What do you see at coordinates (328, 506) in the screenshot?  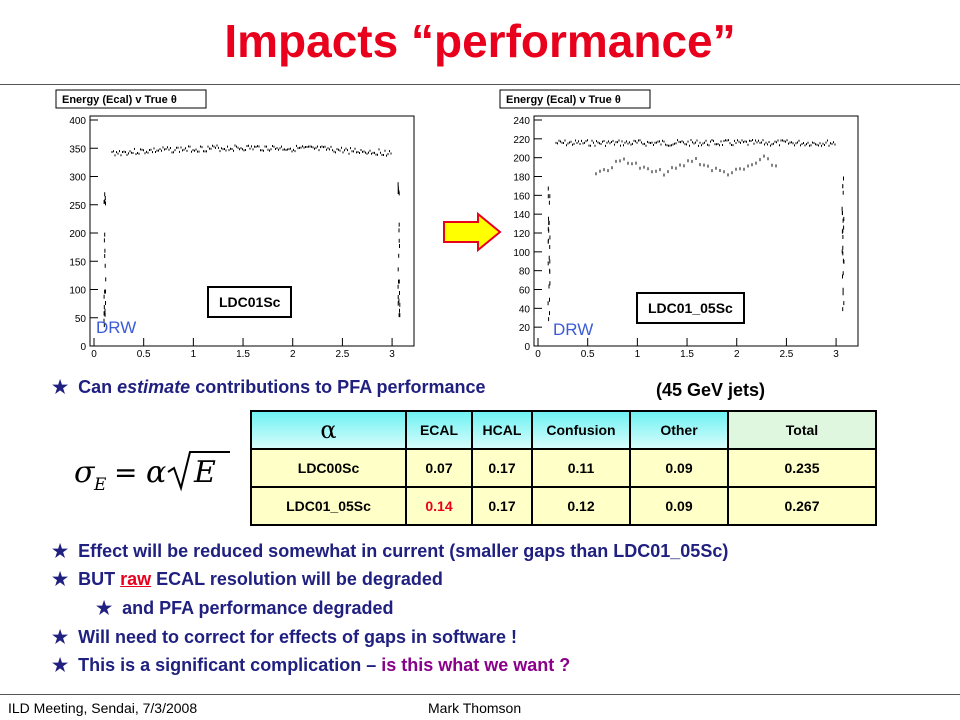 I see `row-label: LDC01_05Sc` at bounding box center [328, 506].